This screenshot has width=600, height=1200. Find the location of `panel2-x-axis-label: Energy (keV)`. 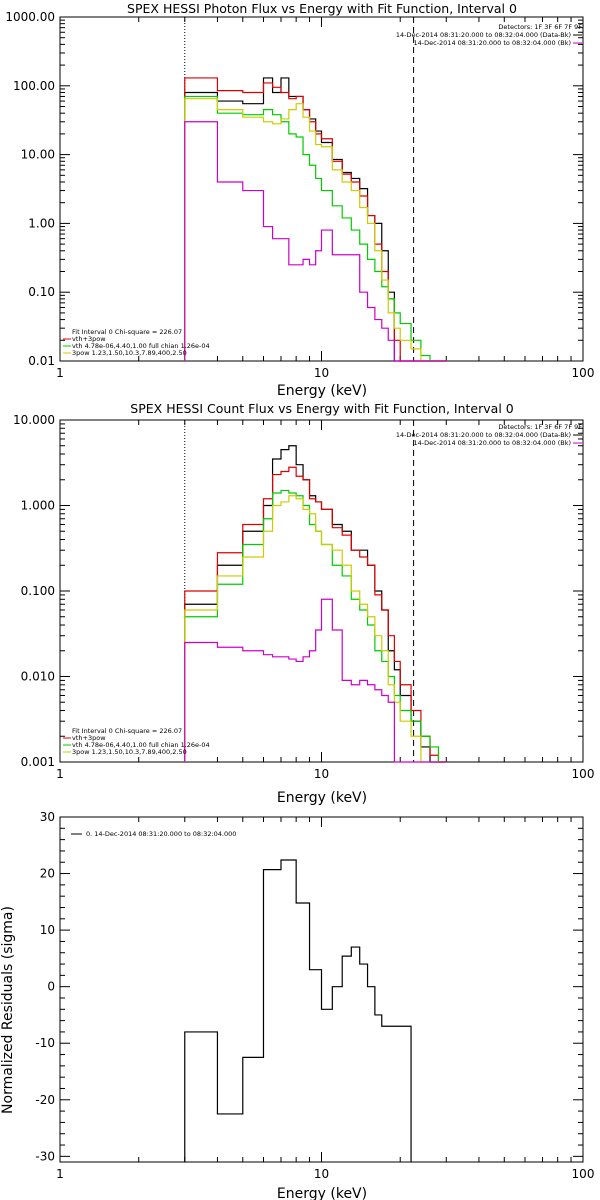

panel2-x-axis-label: Energy (keV) is located at coordinates (322, 798).